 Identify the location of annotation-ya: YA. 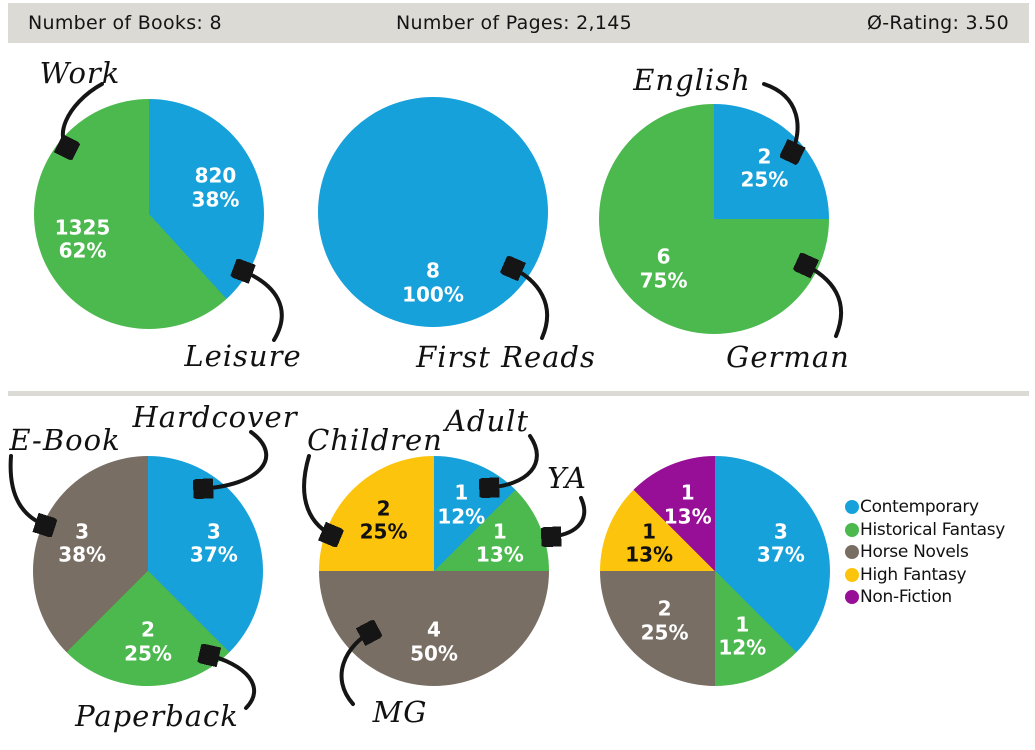
(567, 478).